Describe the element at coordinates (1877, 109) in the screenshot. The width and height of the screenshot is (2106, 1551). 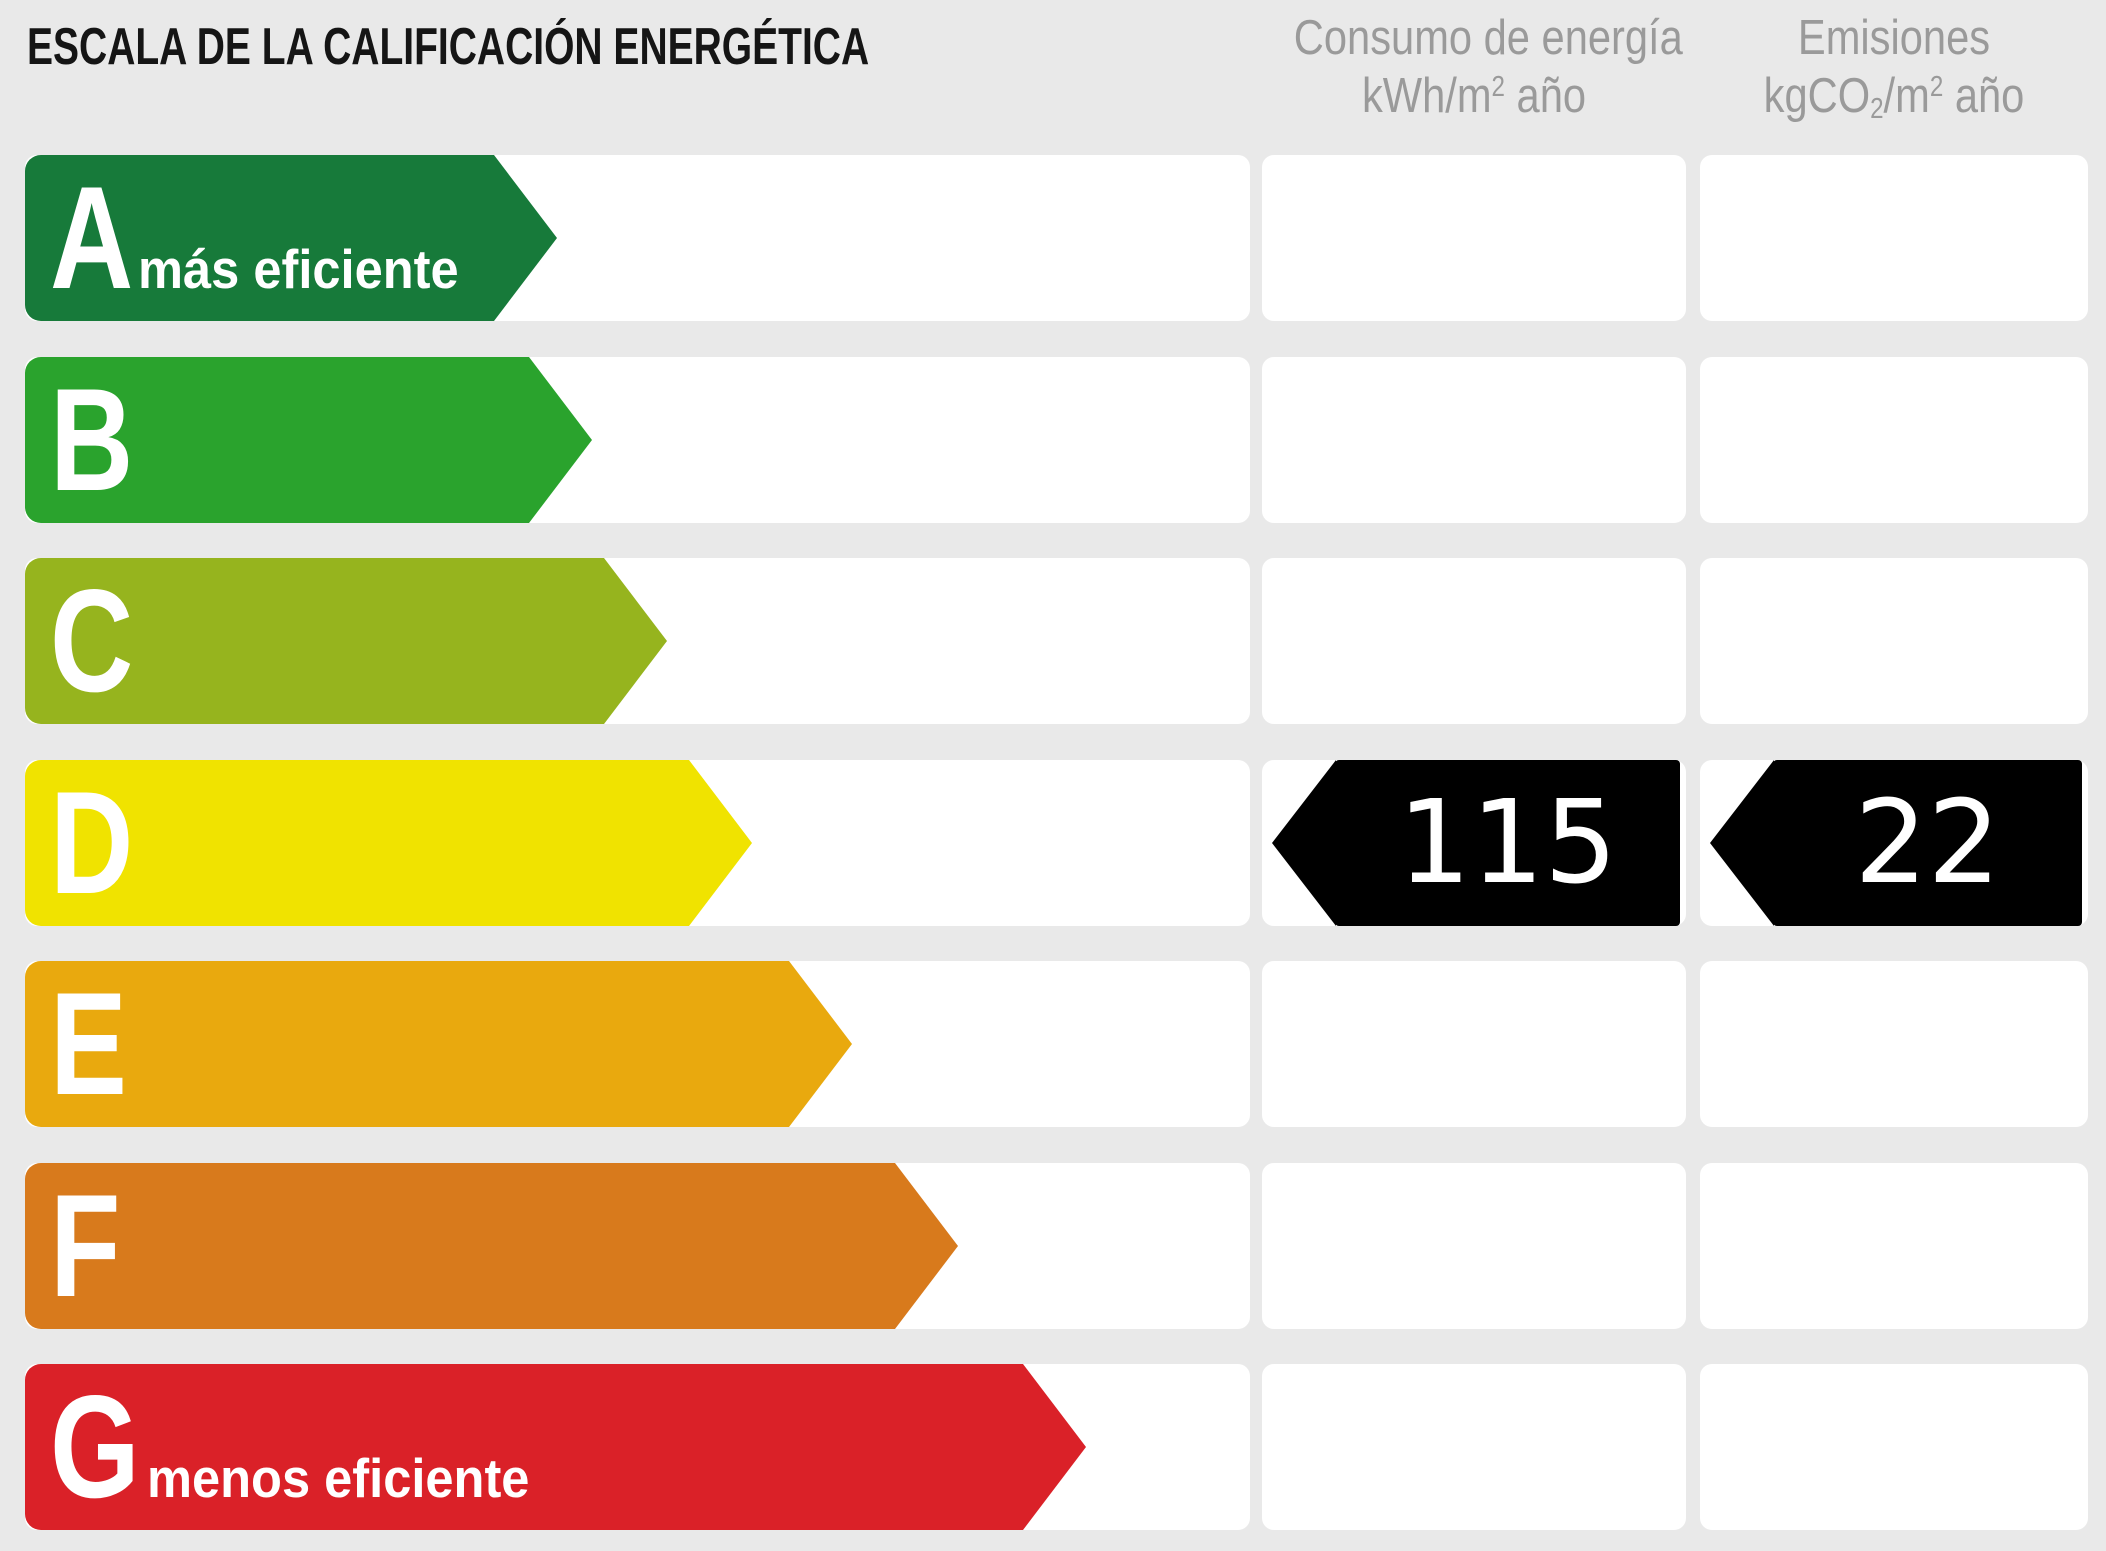
I see `subscript-2: 2` at that location.